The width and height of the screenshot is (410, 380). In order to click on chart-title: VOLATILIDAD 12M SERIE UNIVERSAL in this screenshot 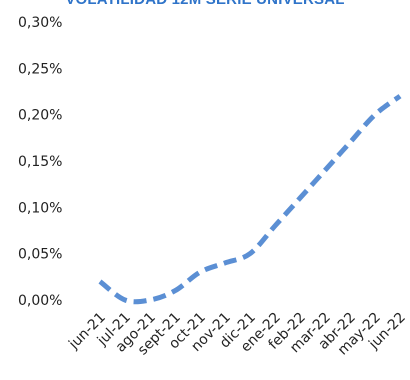, I will do `click(205, 4)`.